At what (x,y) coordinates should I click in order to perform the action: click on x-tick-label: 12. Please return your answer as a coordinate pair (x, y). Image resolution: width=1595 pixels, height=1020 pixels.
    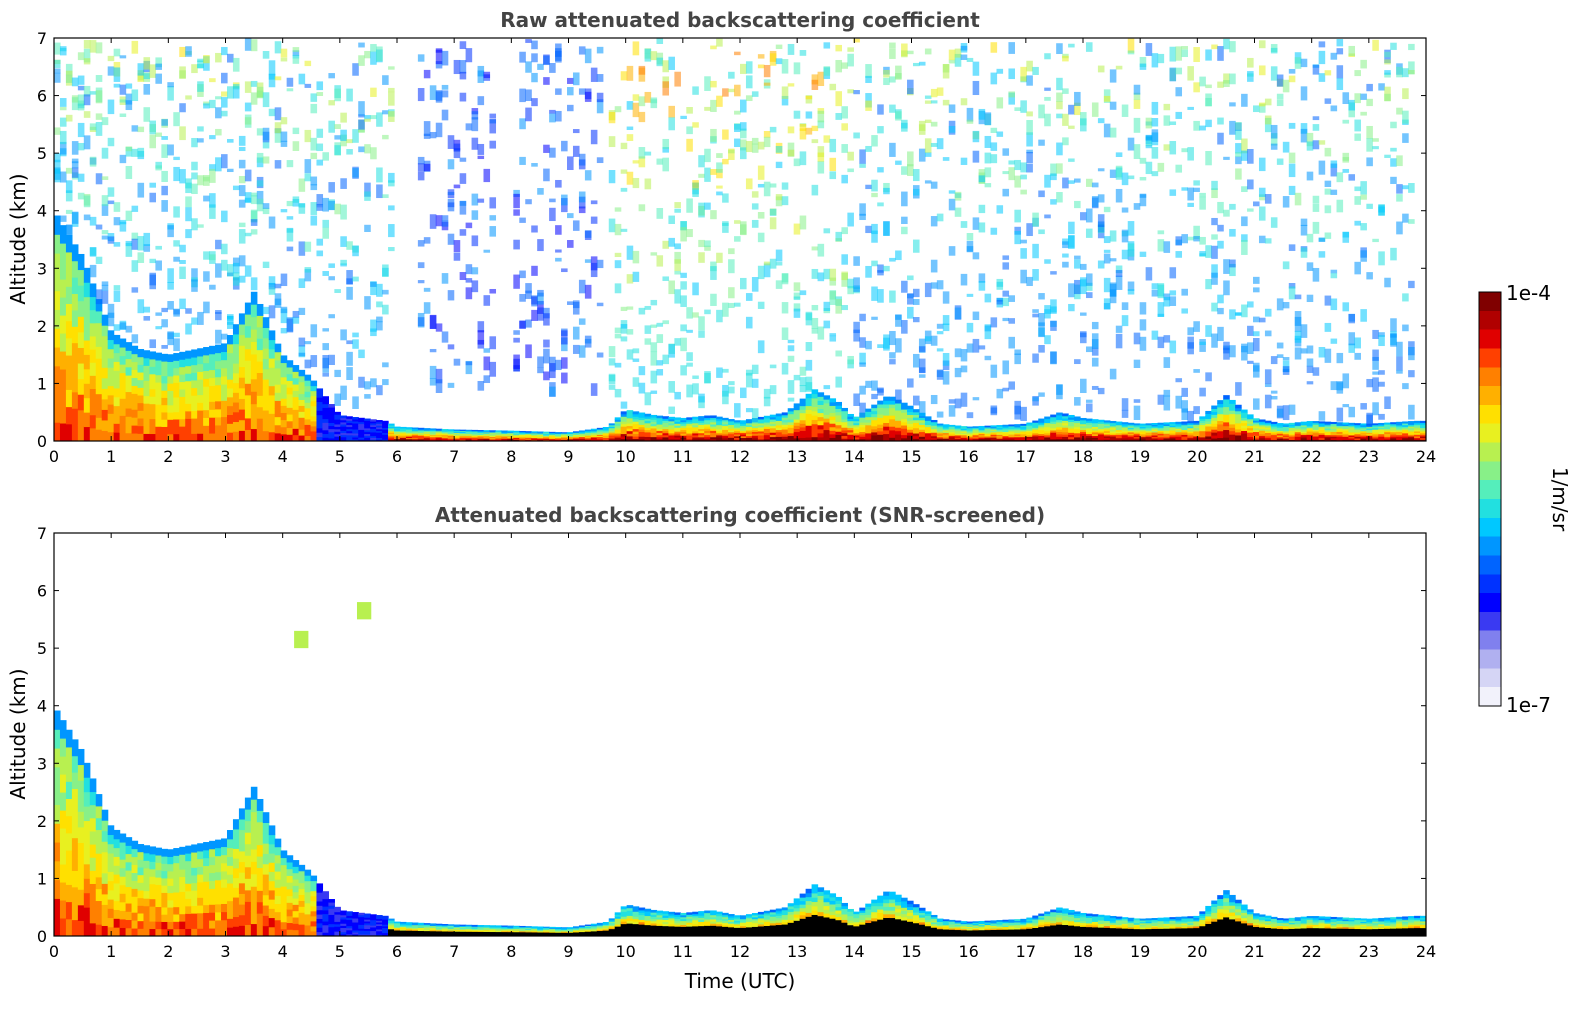
    Looking at the image, I should click on (740, 456).